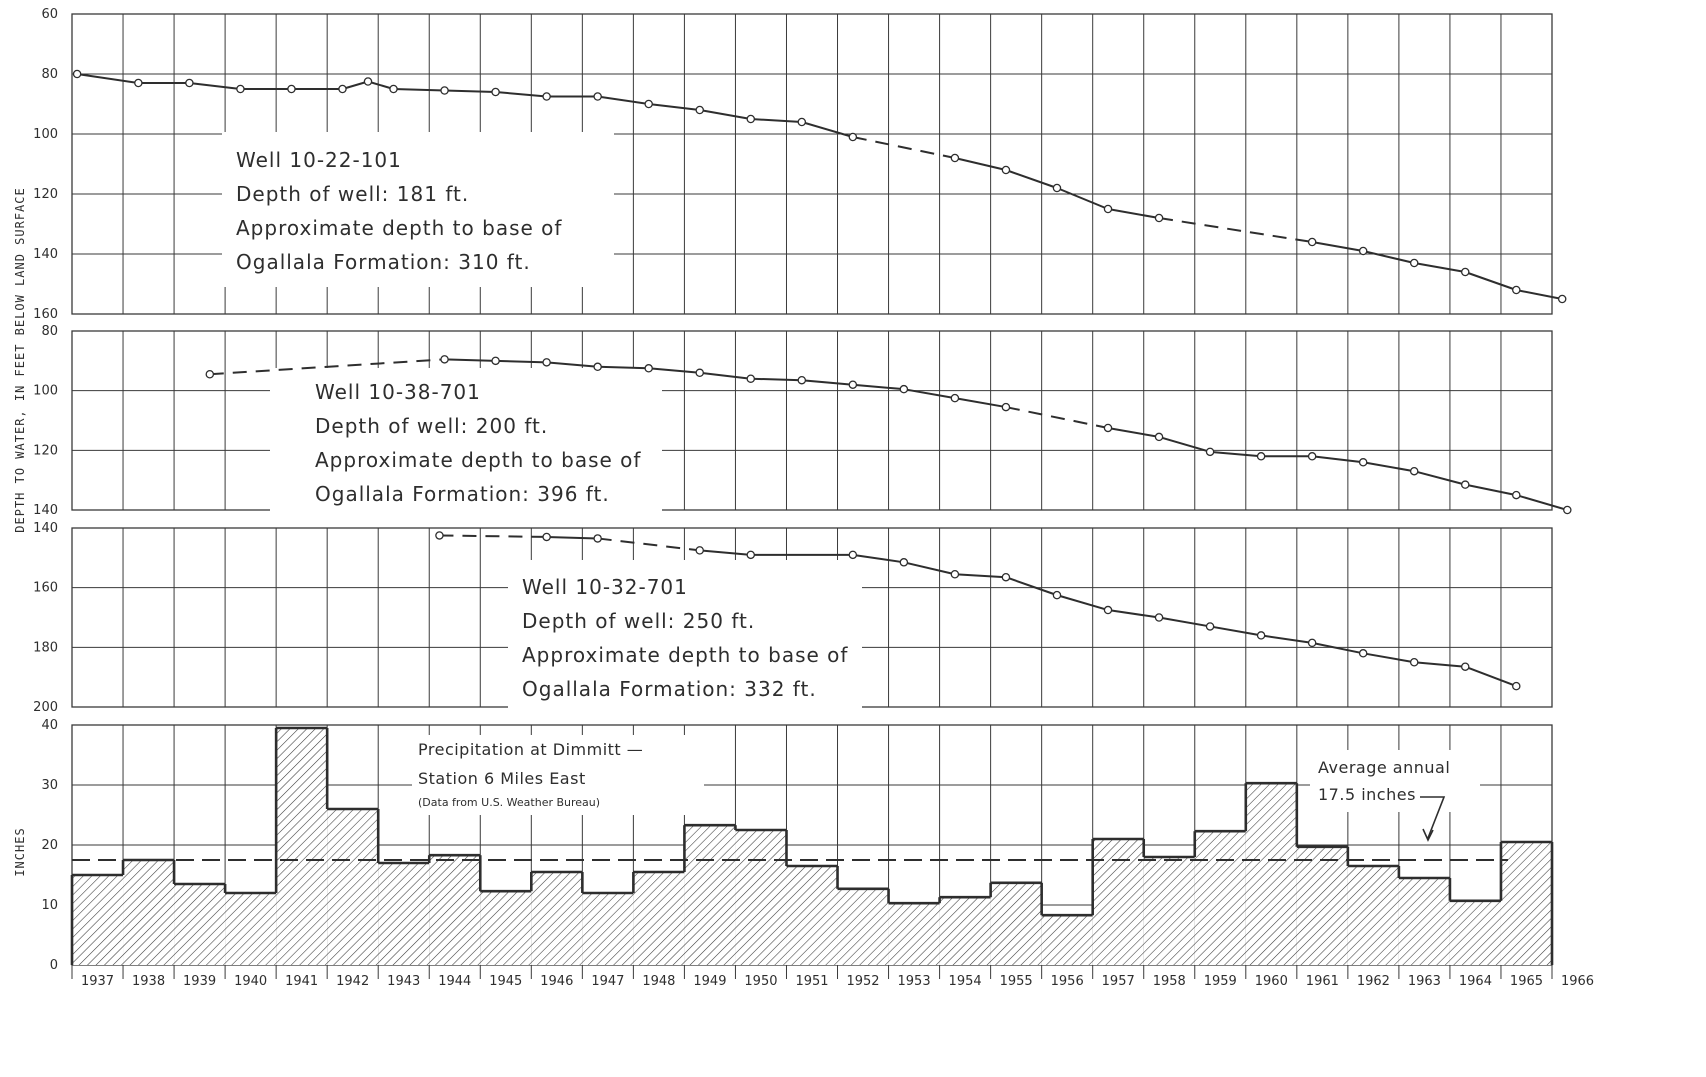 The image size is (1706, 1077). I want to click on well-info-label: Ogallala Formation: 396 ft., so click(462, 494).